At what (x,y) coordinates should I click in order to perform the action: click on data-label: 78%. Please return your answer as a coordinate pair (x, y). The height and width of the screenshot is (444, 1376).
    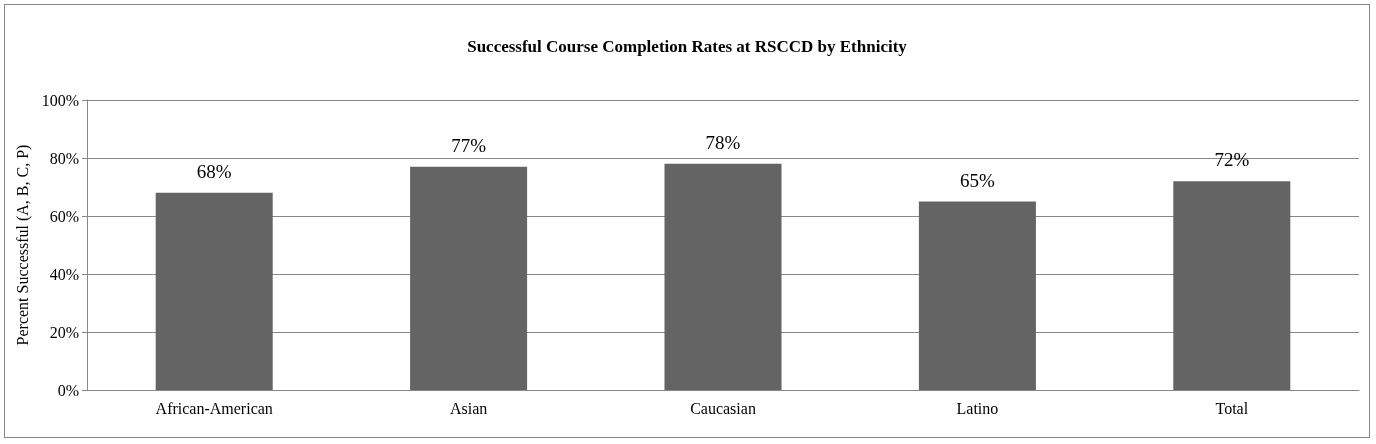
    Looking at the image, I should click on (723, 142).